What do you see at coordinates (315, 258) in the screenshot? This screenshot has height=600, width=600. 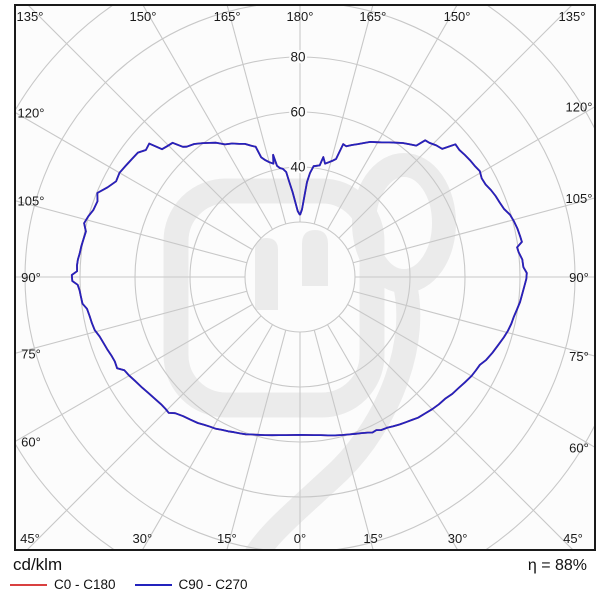 I see `watermark-pin-right` at bounding box center [315, 258].